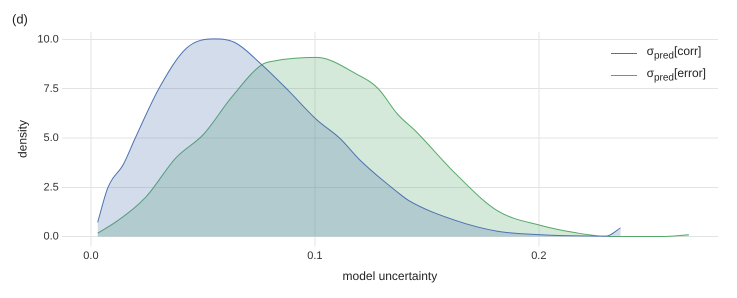 The width and height of the screenshot is (737, 298). I want to click on legend-label: σ$_{pred}$[corr], so click(674, 53).